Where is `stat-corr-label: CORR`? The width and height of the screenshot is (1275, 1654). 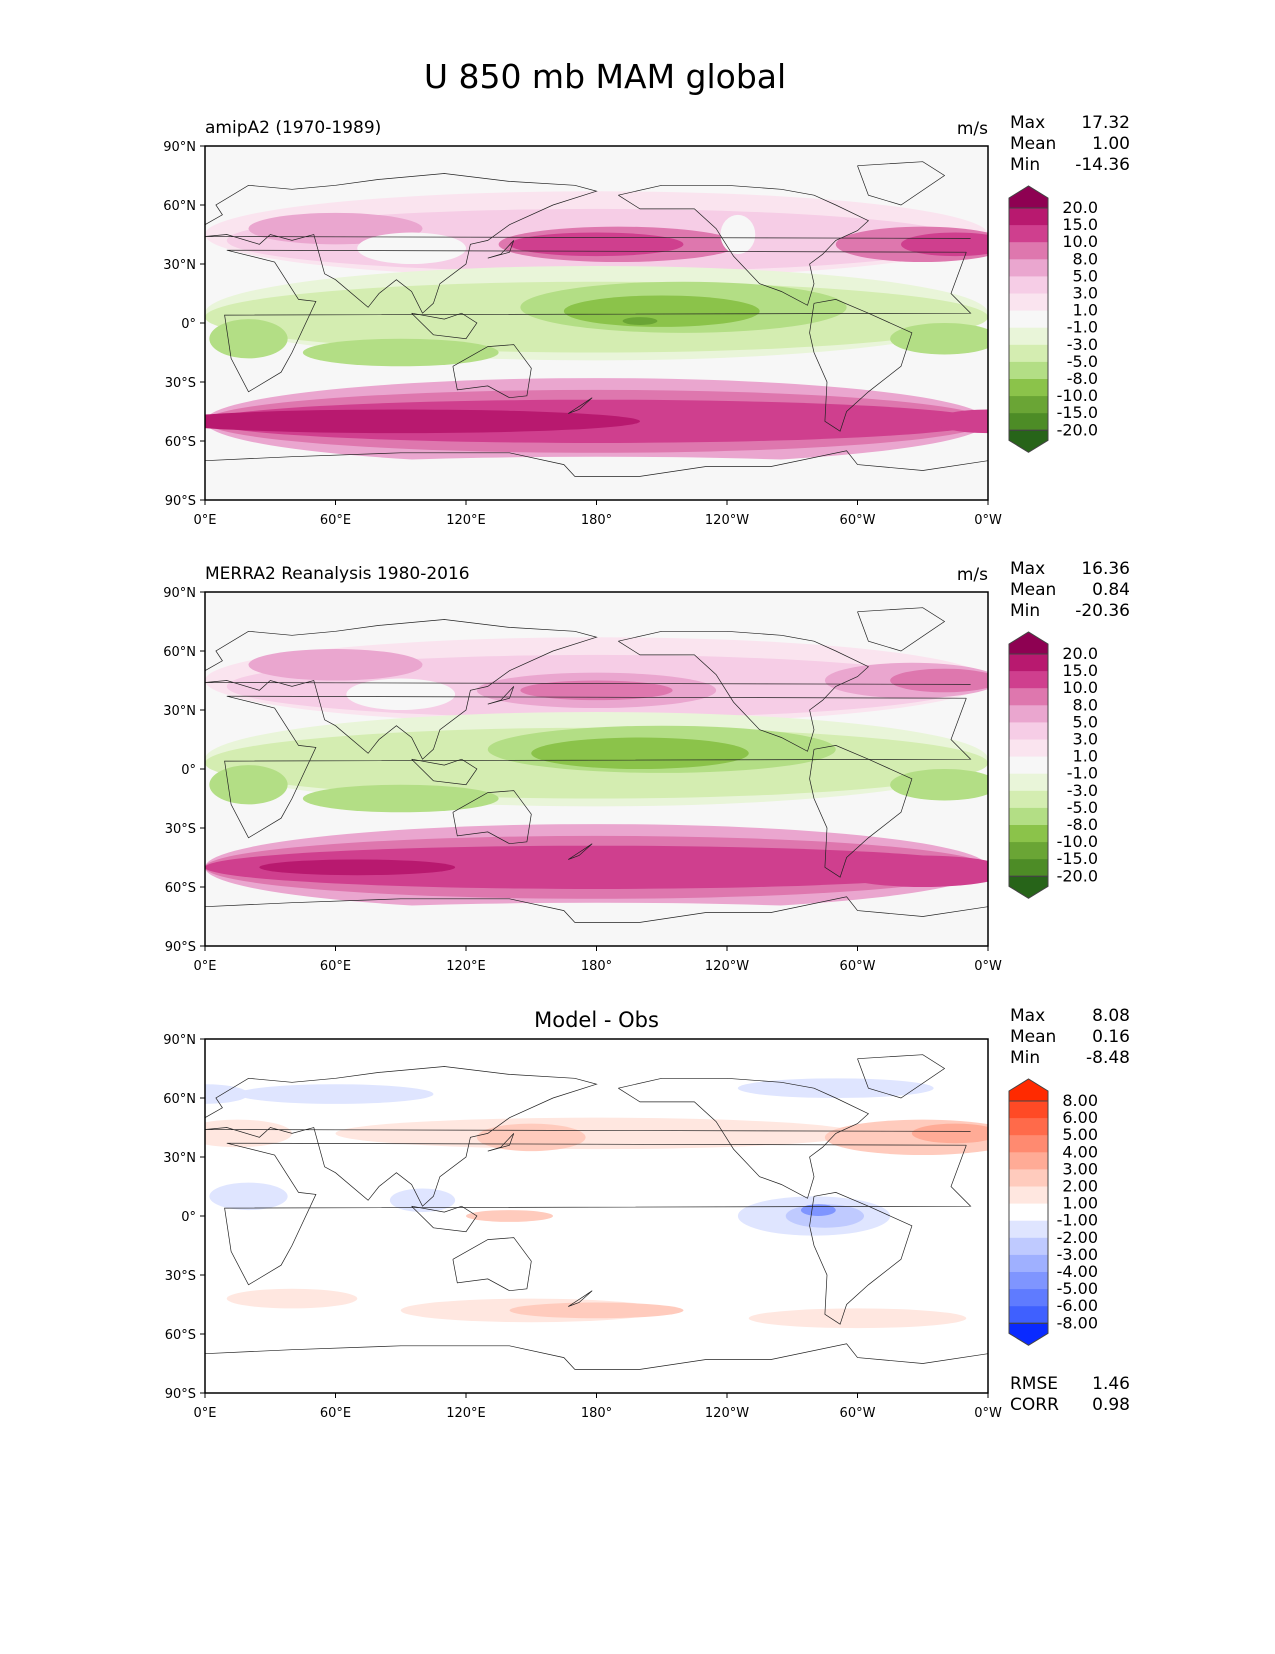
stat-corr-label: CORR is located at coordinates (1034, 1405).